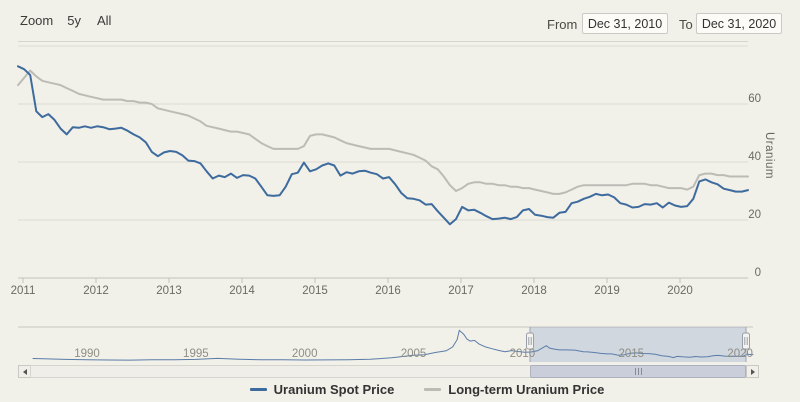  What do you see at coordinates (461, 291) in the screenshot?
I see `x-tick-label: 2017` at bounding box center [461, 291].